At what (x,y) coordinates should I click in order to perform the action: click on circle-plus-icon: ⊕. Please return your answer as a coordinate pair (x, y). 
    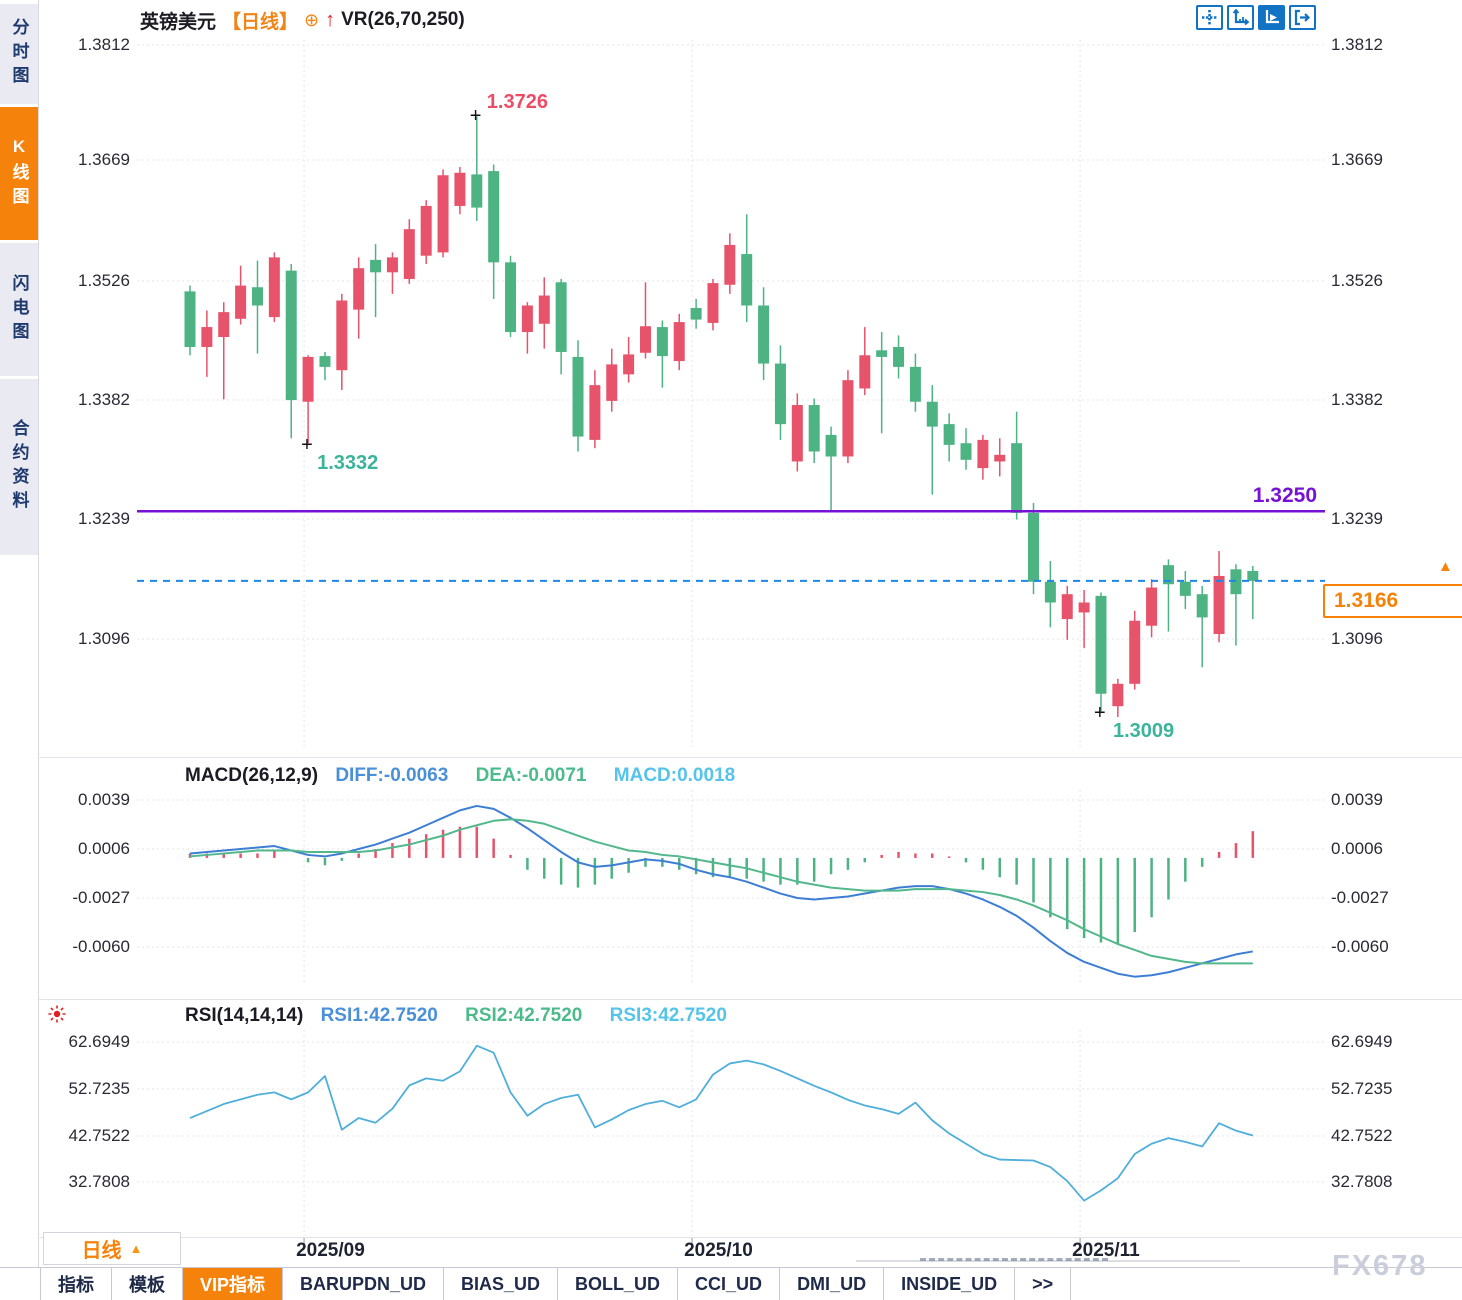
    Looking at the image, I should click on (312, 19).